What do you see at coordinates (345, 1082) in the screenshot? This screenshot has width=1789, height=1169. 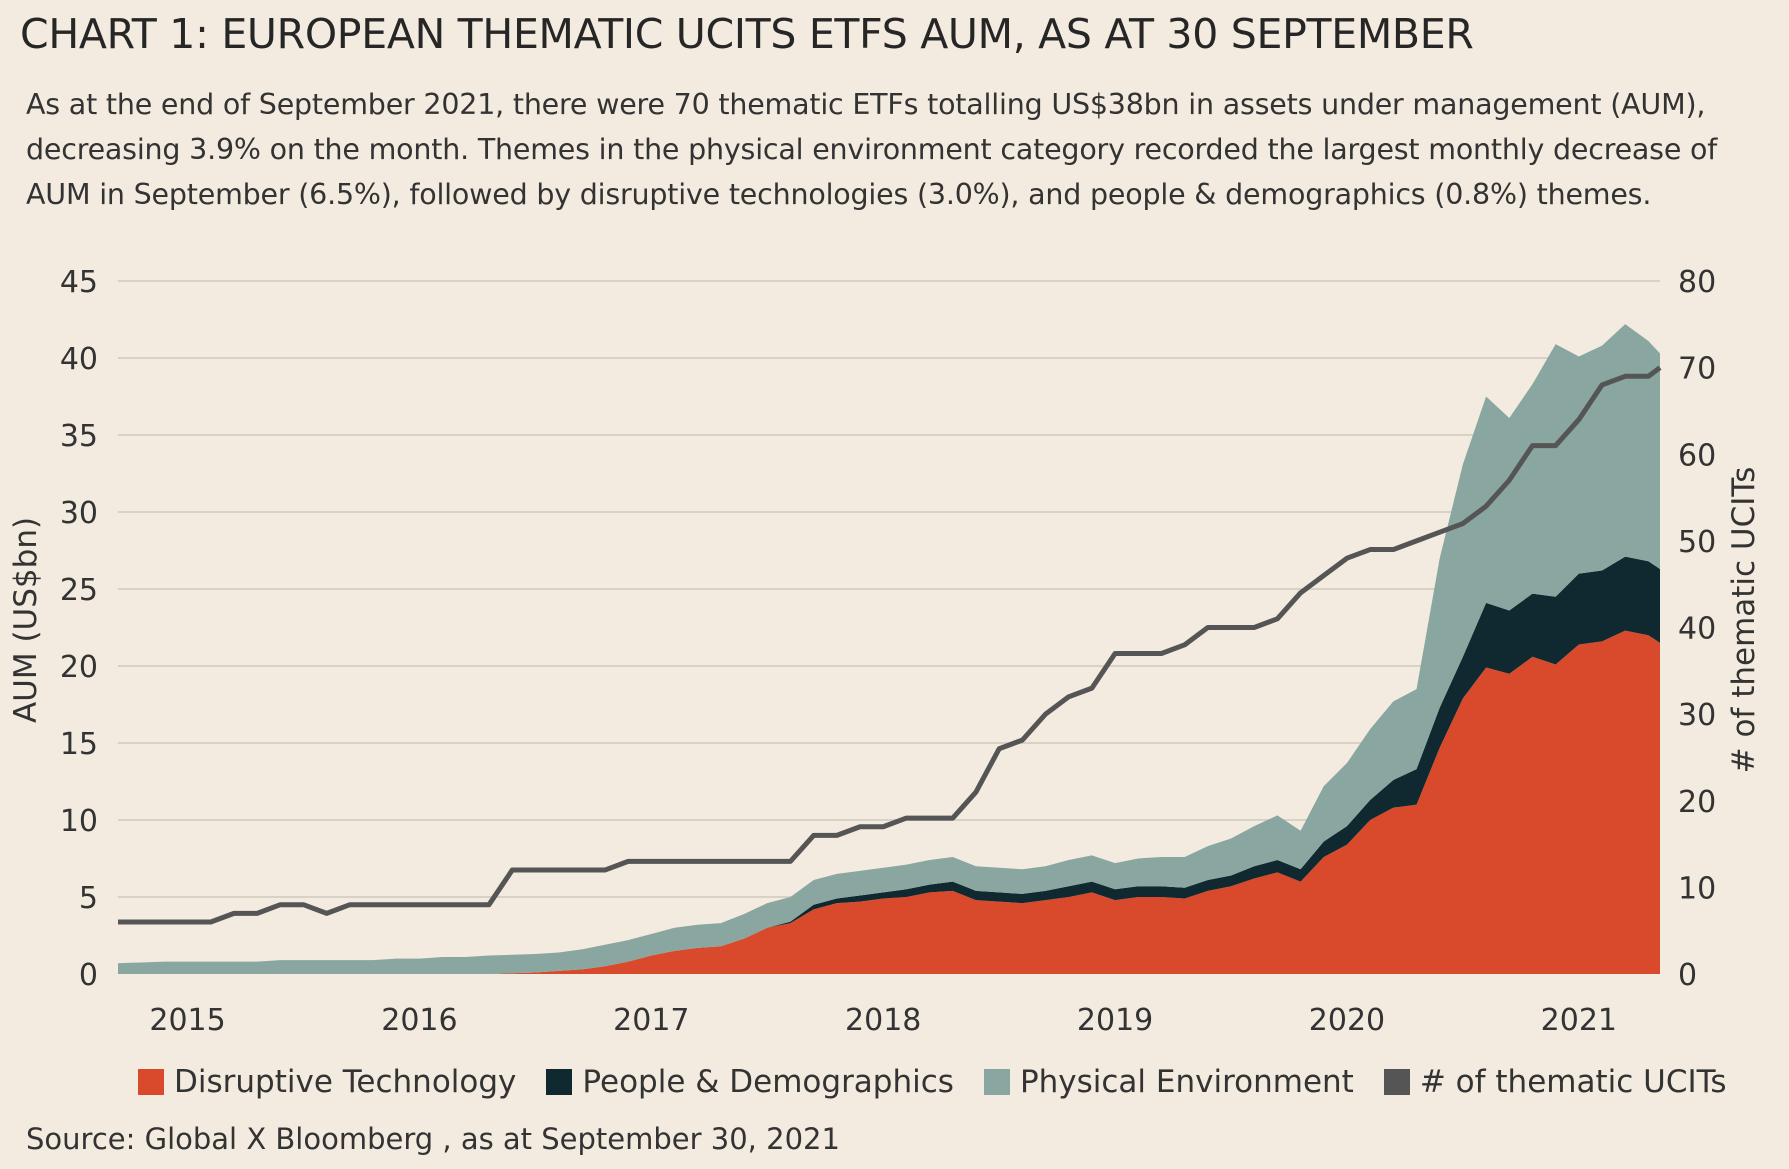 I see `legend-label-disruptive: Disruptive Technology` at bounding box center [345, 1082].